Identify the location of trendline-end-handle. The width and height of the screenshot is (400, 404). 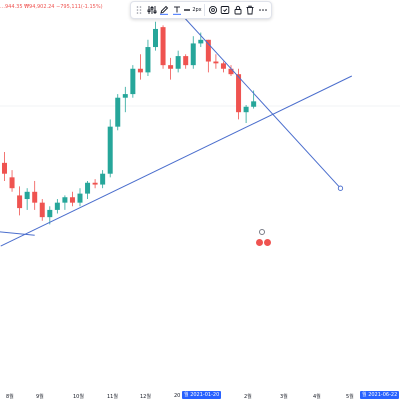
(340, 188).